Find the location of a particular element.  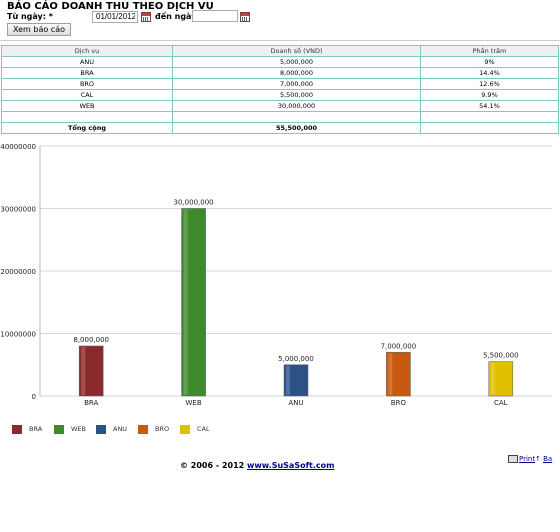

table-row: WEB 30,000,000 54.1% is located at coordinates (280, 106).